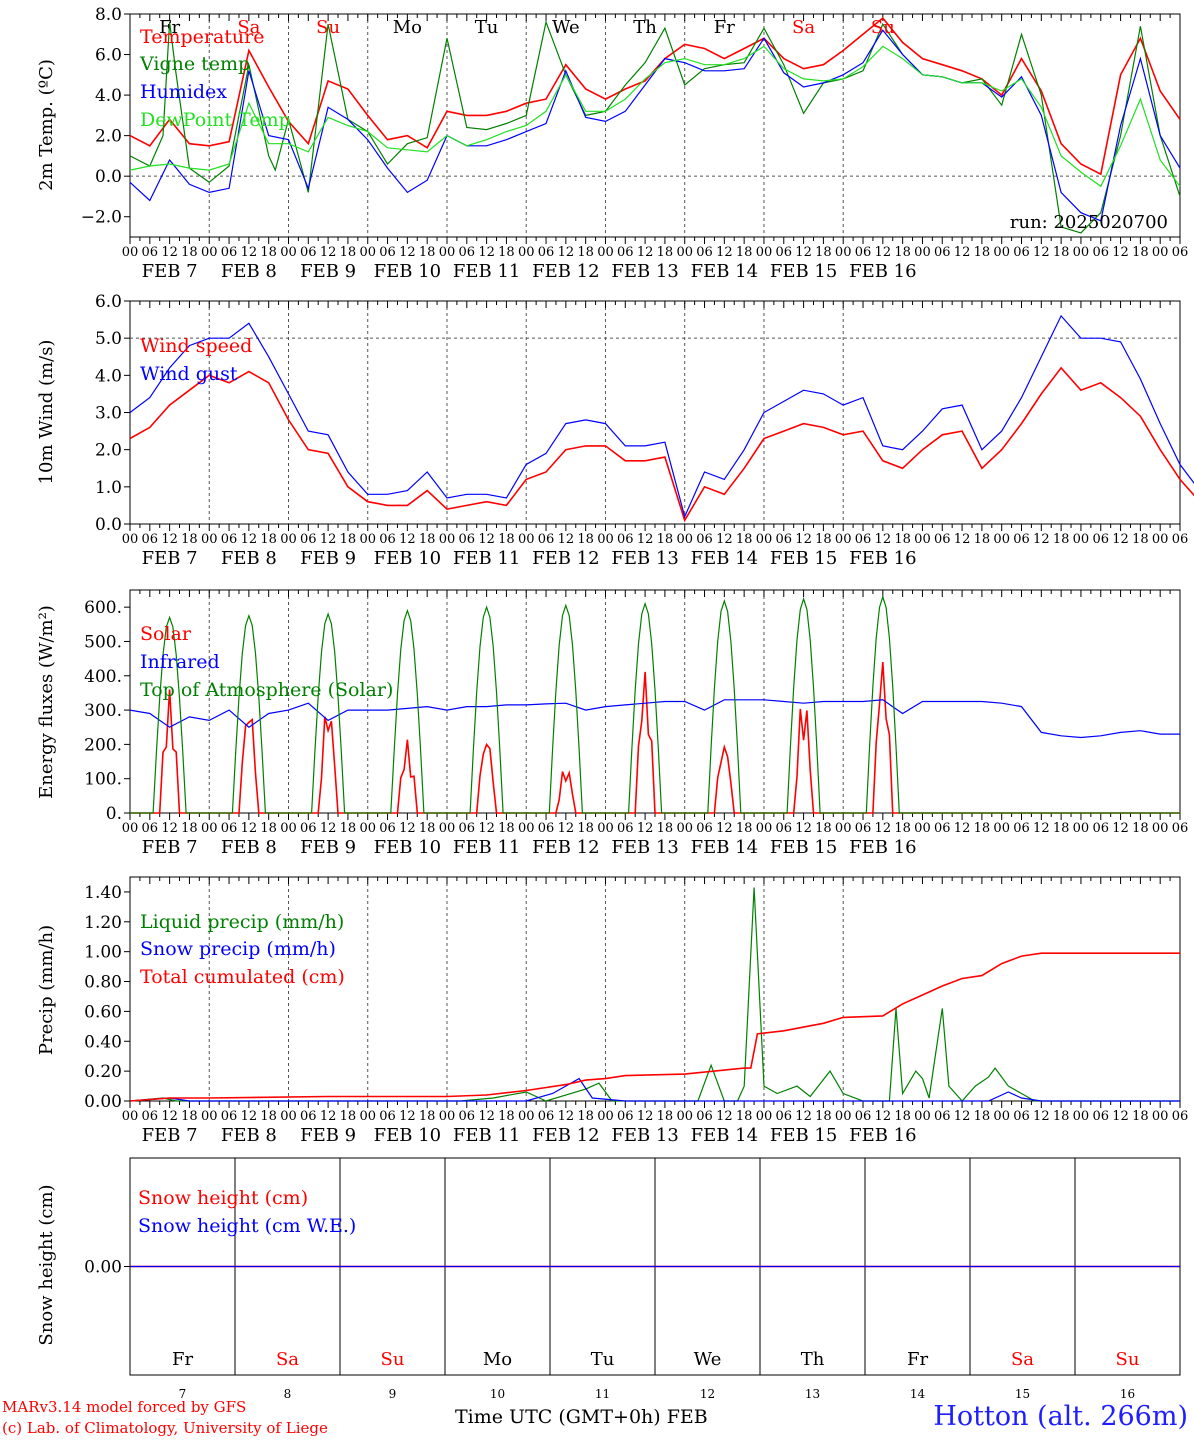  I want to click on y-tick-label: 300., so click(103, 711).